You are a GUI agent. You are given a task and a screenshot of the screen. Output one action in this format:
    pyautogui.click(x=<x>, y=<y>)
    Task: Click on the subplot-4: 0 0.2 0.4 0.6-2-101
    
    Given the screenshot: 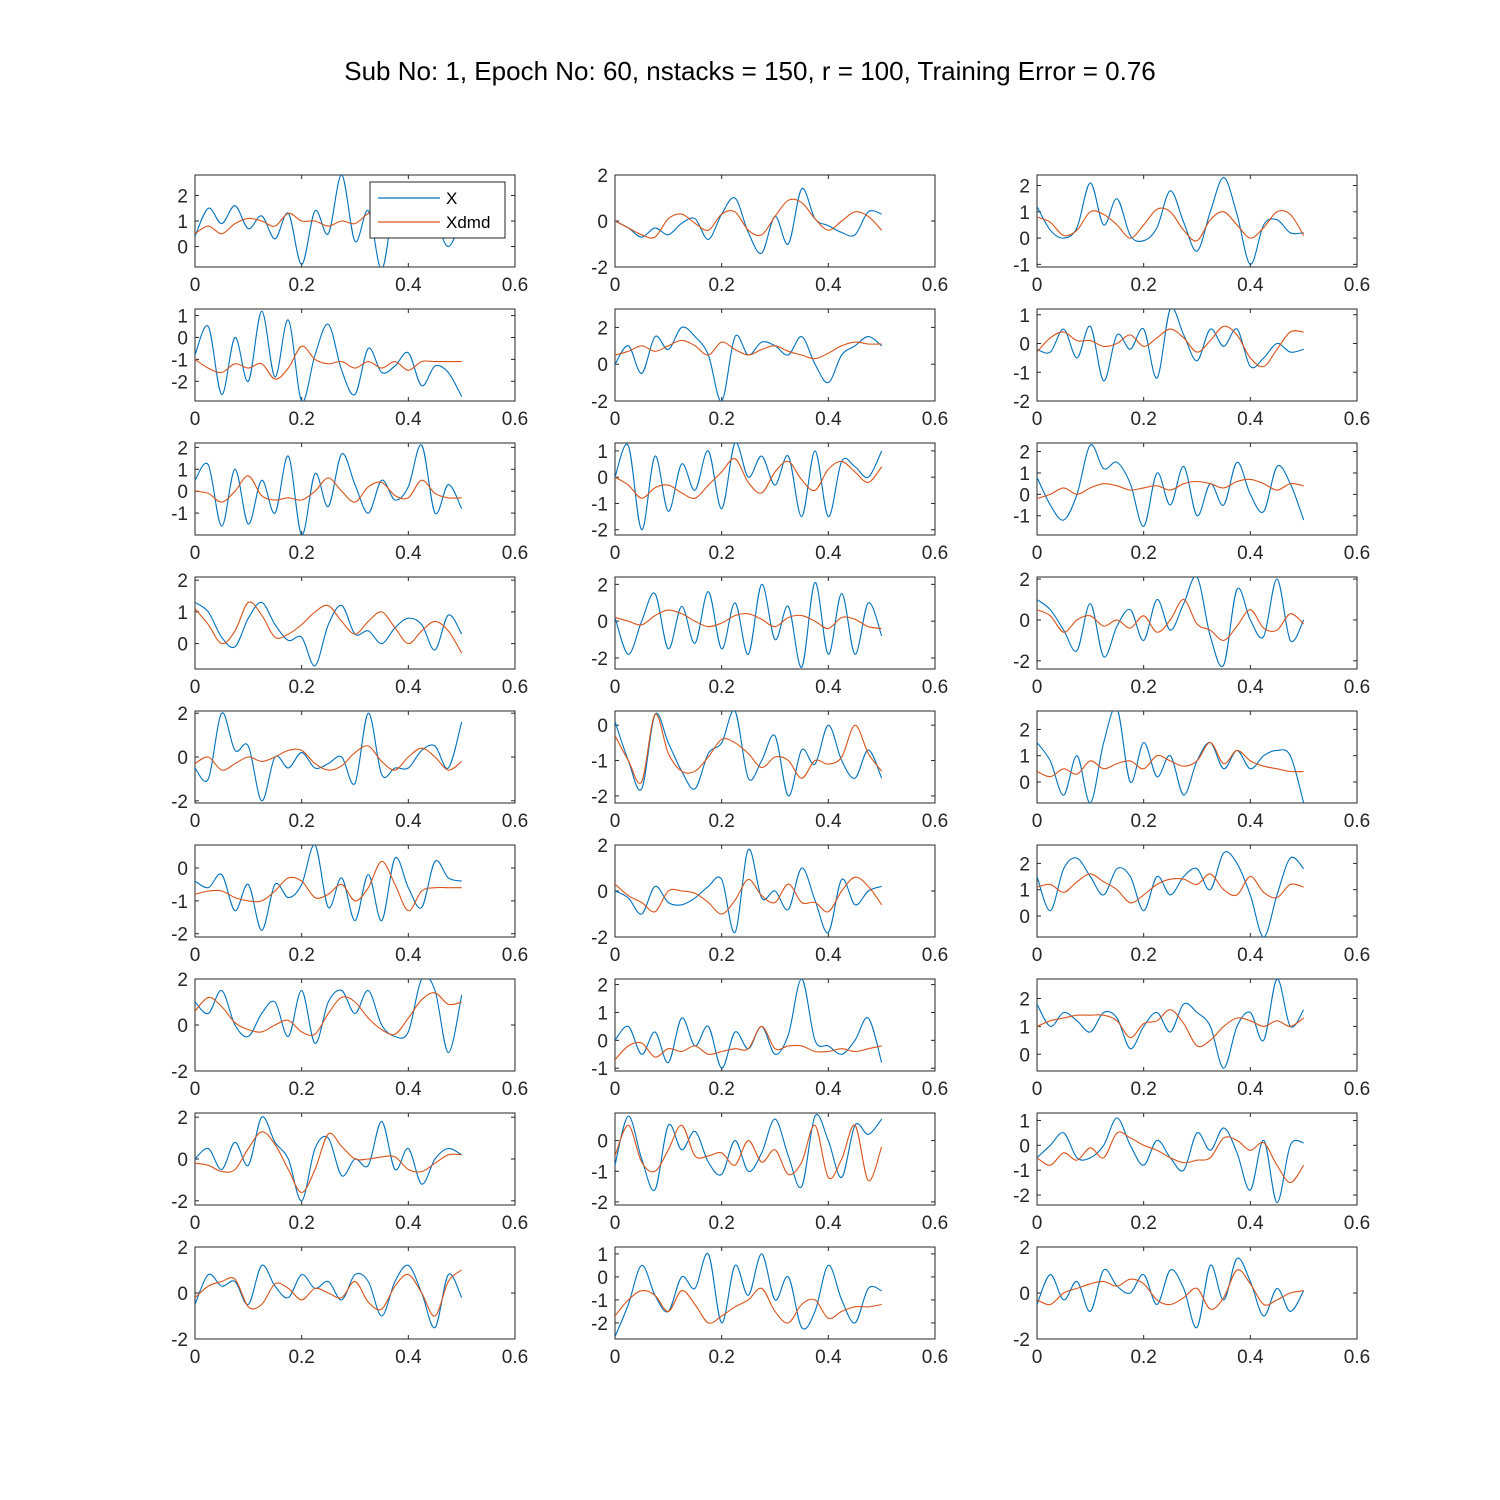 What is the action you would take?
    pyautogui.click(x=349, y=368)
    